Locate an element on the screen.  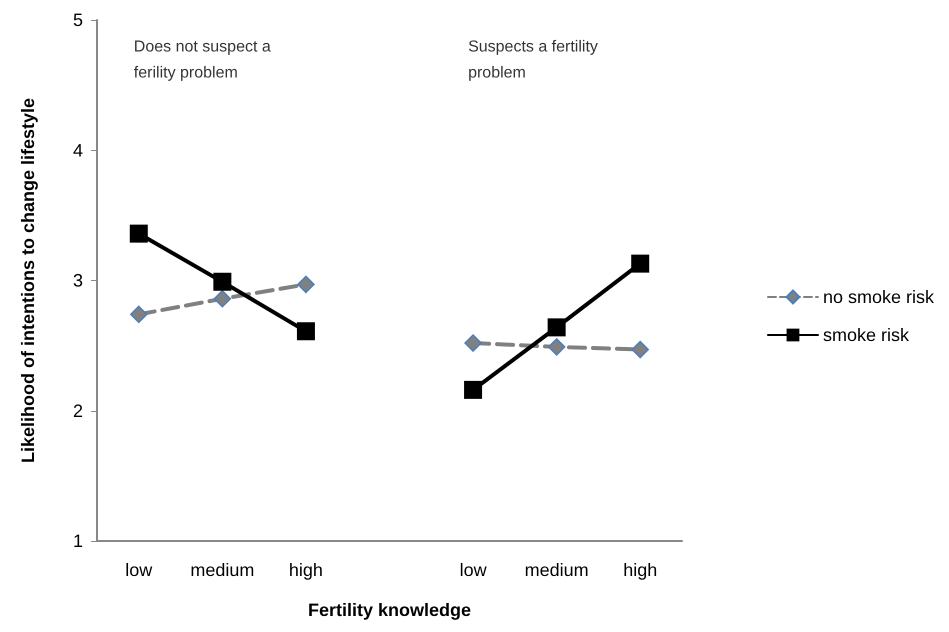
x-axis-title: Fertility knowledge is located at coordinates (390, 610).